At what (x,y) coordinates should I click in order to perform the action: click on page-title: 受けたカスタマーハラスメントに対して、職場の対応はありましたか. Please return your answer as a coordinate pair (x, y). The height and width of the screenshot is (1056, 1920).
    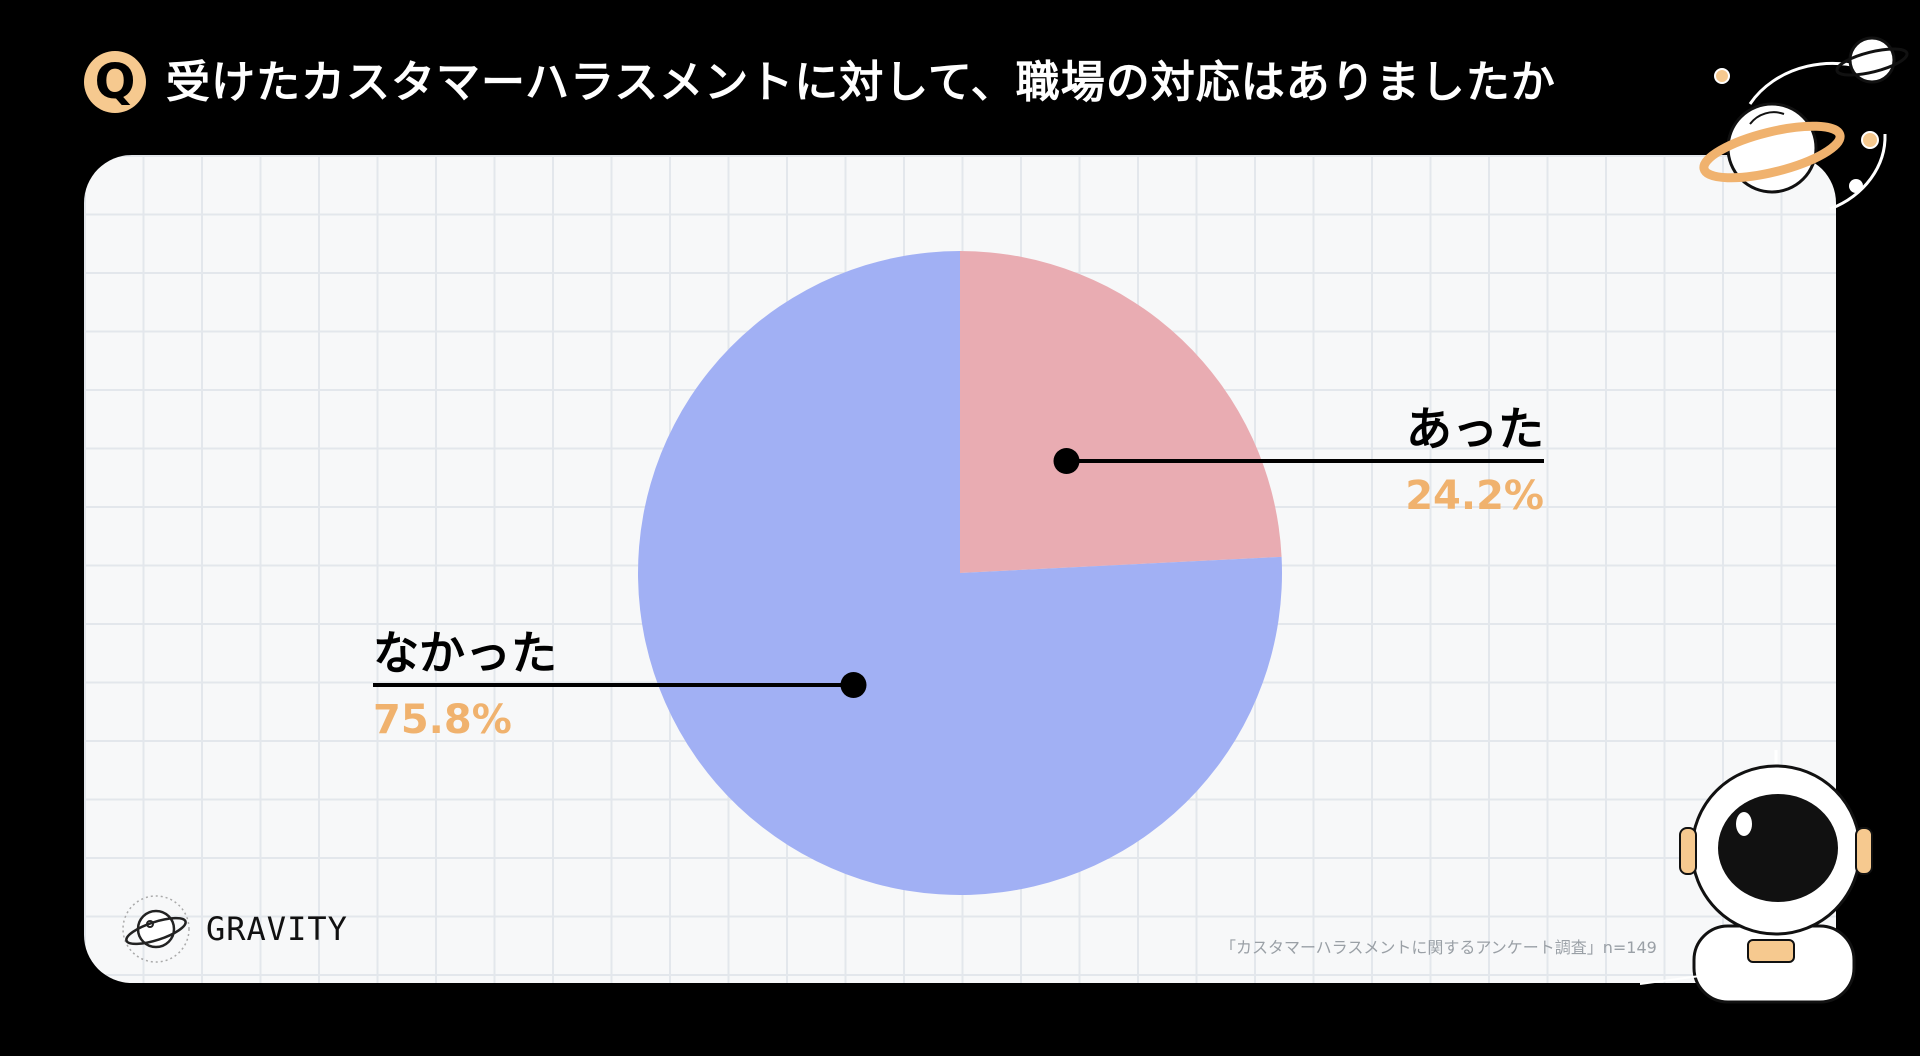
    Looking at the image, I should click on (861, 82).